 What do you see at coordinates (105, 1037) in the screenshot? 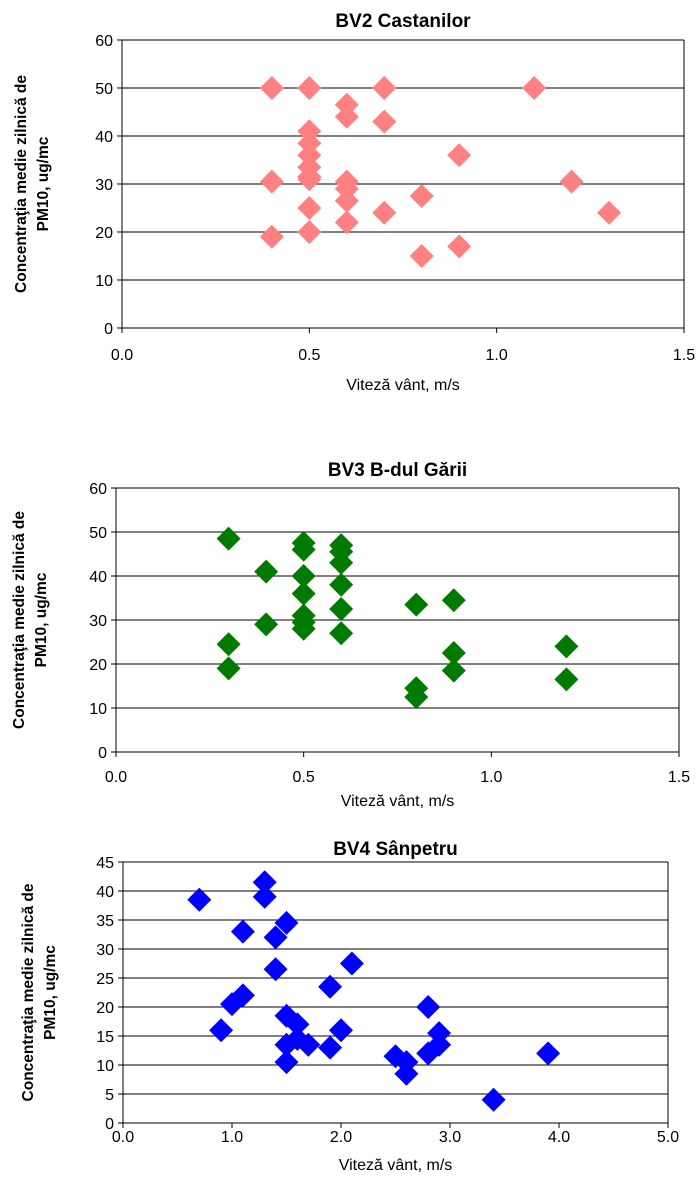
I see `y-tick-label: 15` at bounding box center [105, 1037].